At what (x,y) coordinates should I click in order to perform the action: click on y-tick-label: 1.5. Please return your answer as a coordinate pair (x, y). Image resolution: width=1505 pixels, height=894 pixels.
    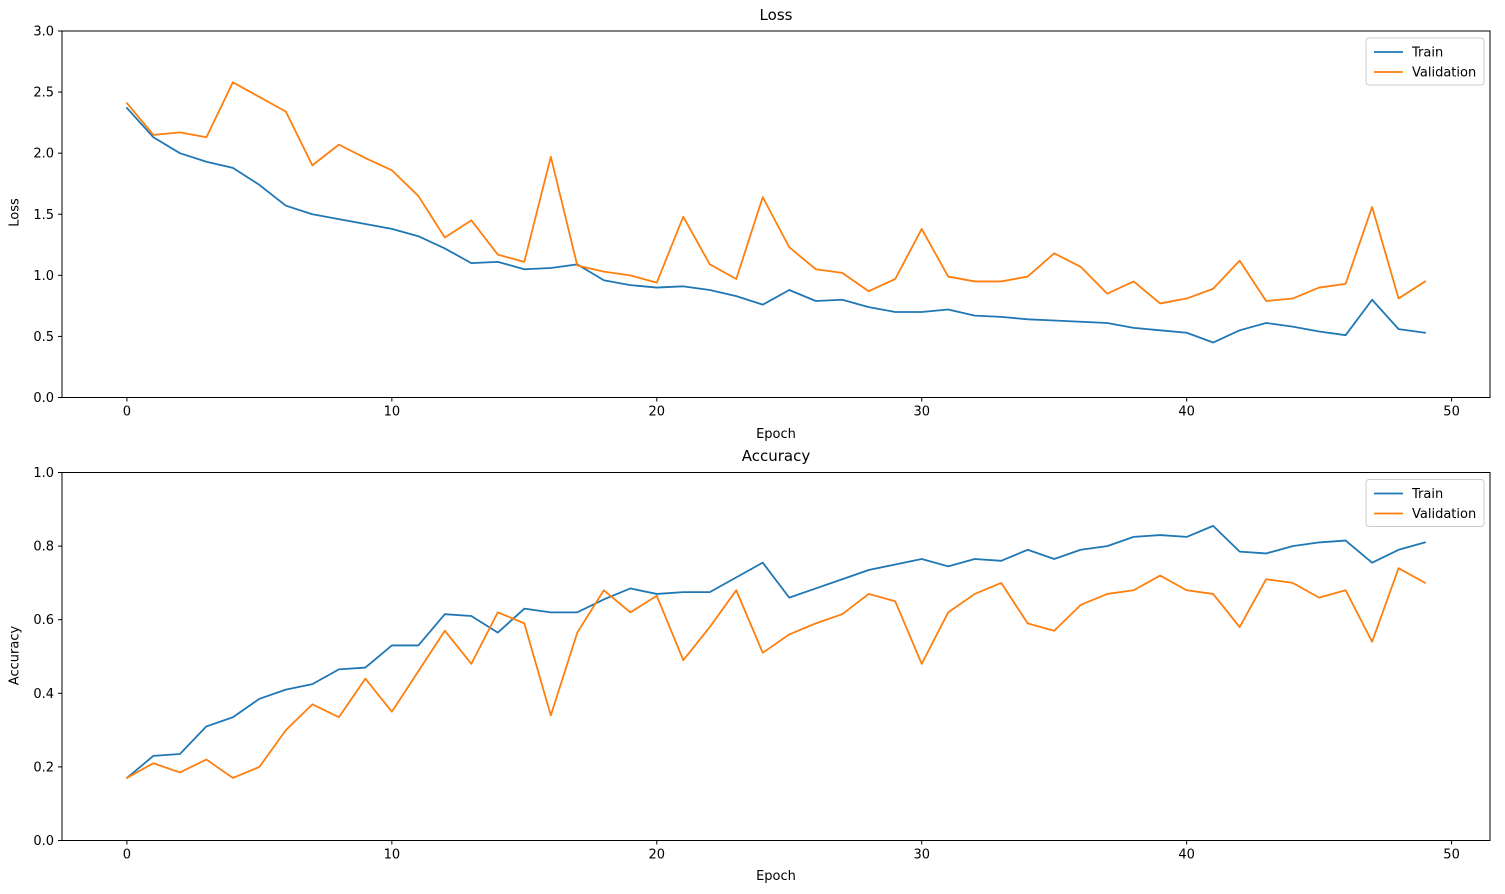
    Looking at the image, I should click on (43, 215).